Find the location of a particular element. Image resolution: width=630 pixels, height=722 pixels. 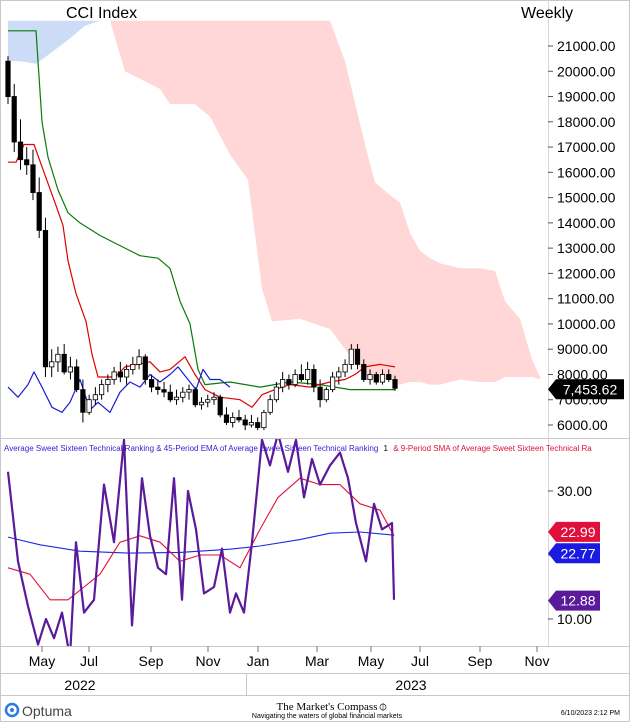

optuma-logo is located at coordinates (12, 710).